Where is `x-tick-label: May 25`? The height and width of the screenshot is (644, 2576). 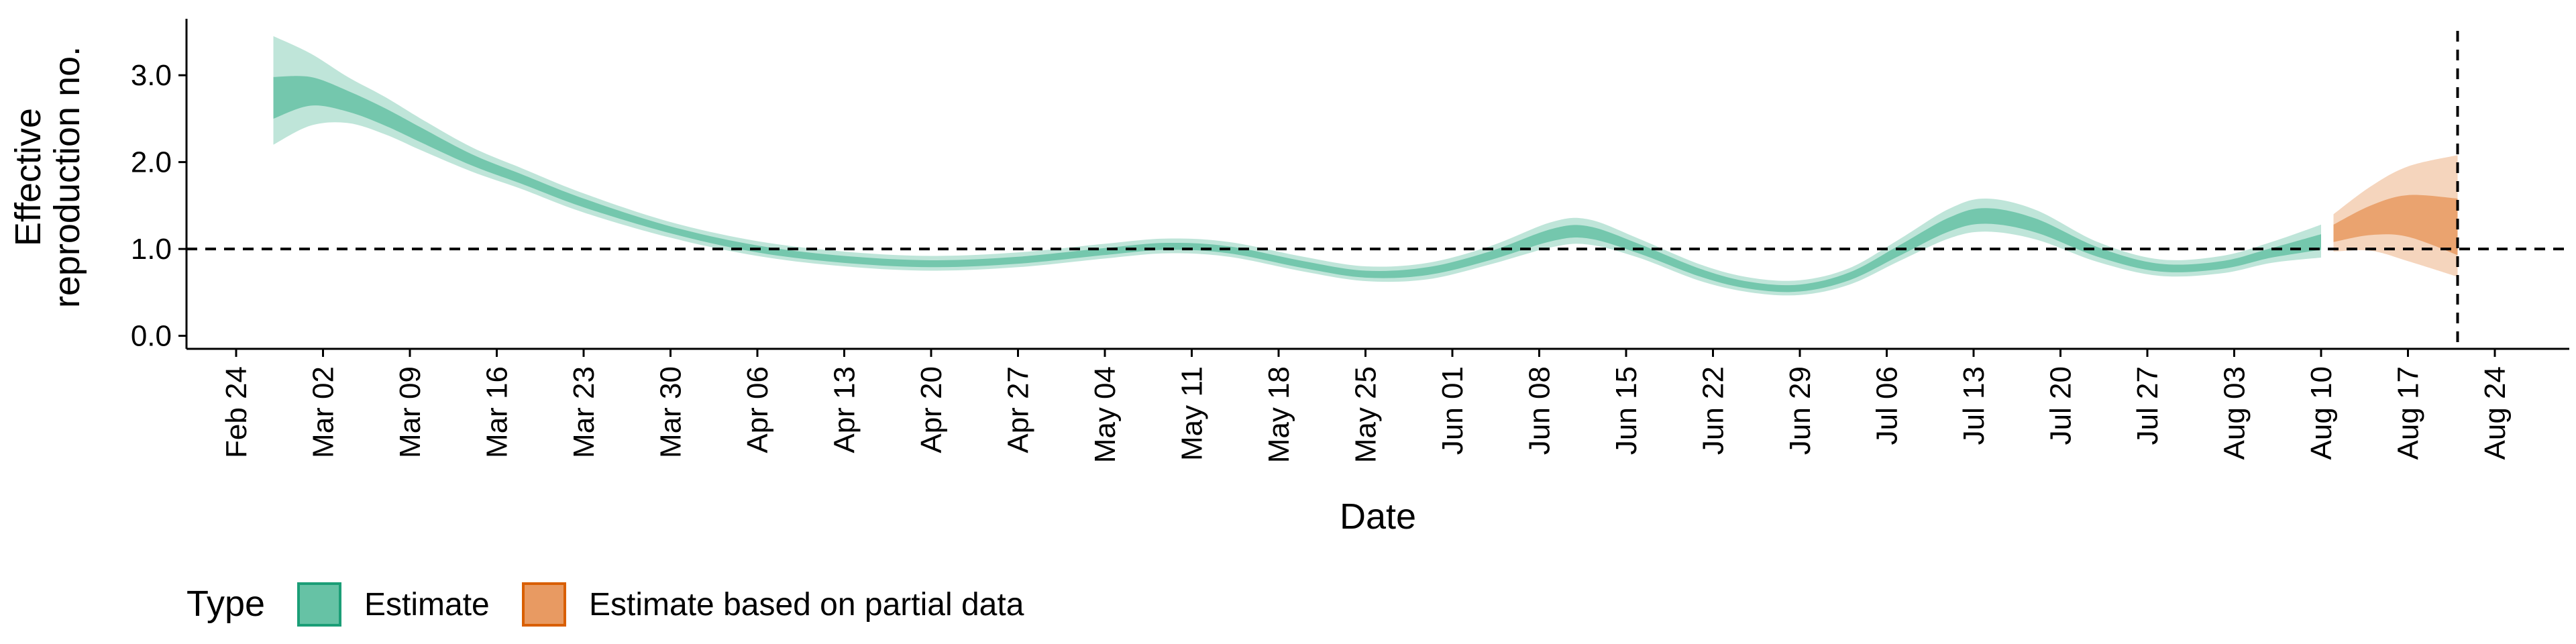
x-tick-label: May 25 is located at coordinates (1366, 414).